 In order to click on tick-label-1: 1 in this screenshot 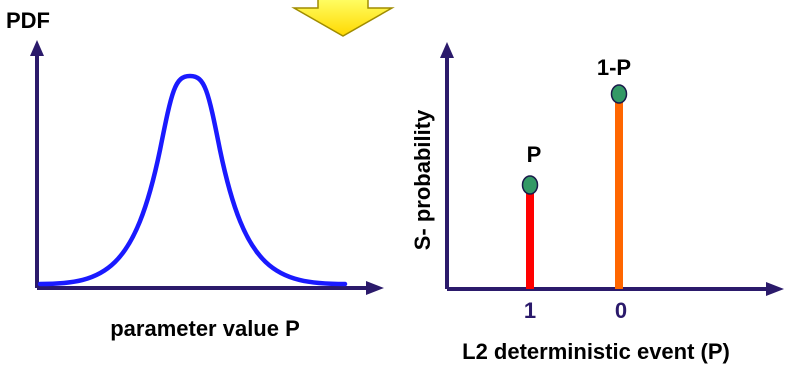, I will do `click(530, 310)`.